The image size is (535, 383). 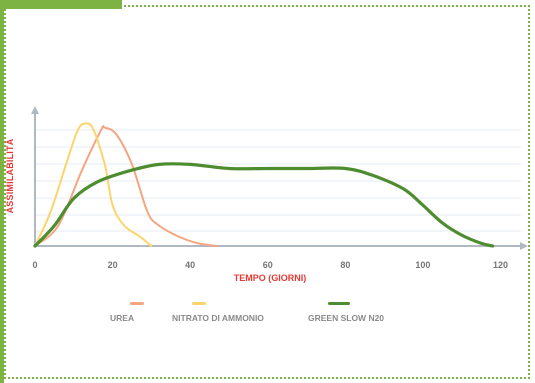 I want to click on x-tick-label-0: 0, so click(x=34, y=265).